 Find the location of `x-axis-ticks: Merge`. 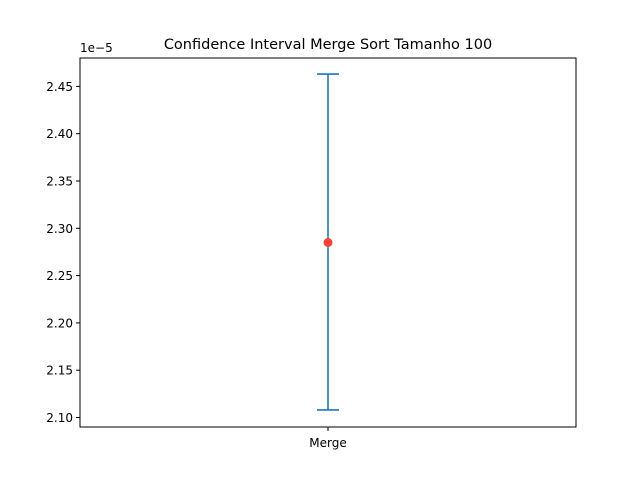

x-axis-ticks: Merge is located at coordinates (328, 438).